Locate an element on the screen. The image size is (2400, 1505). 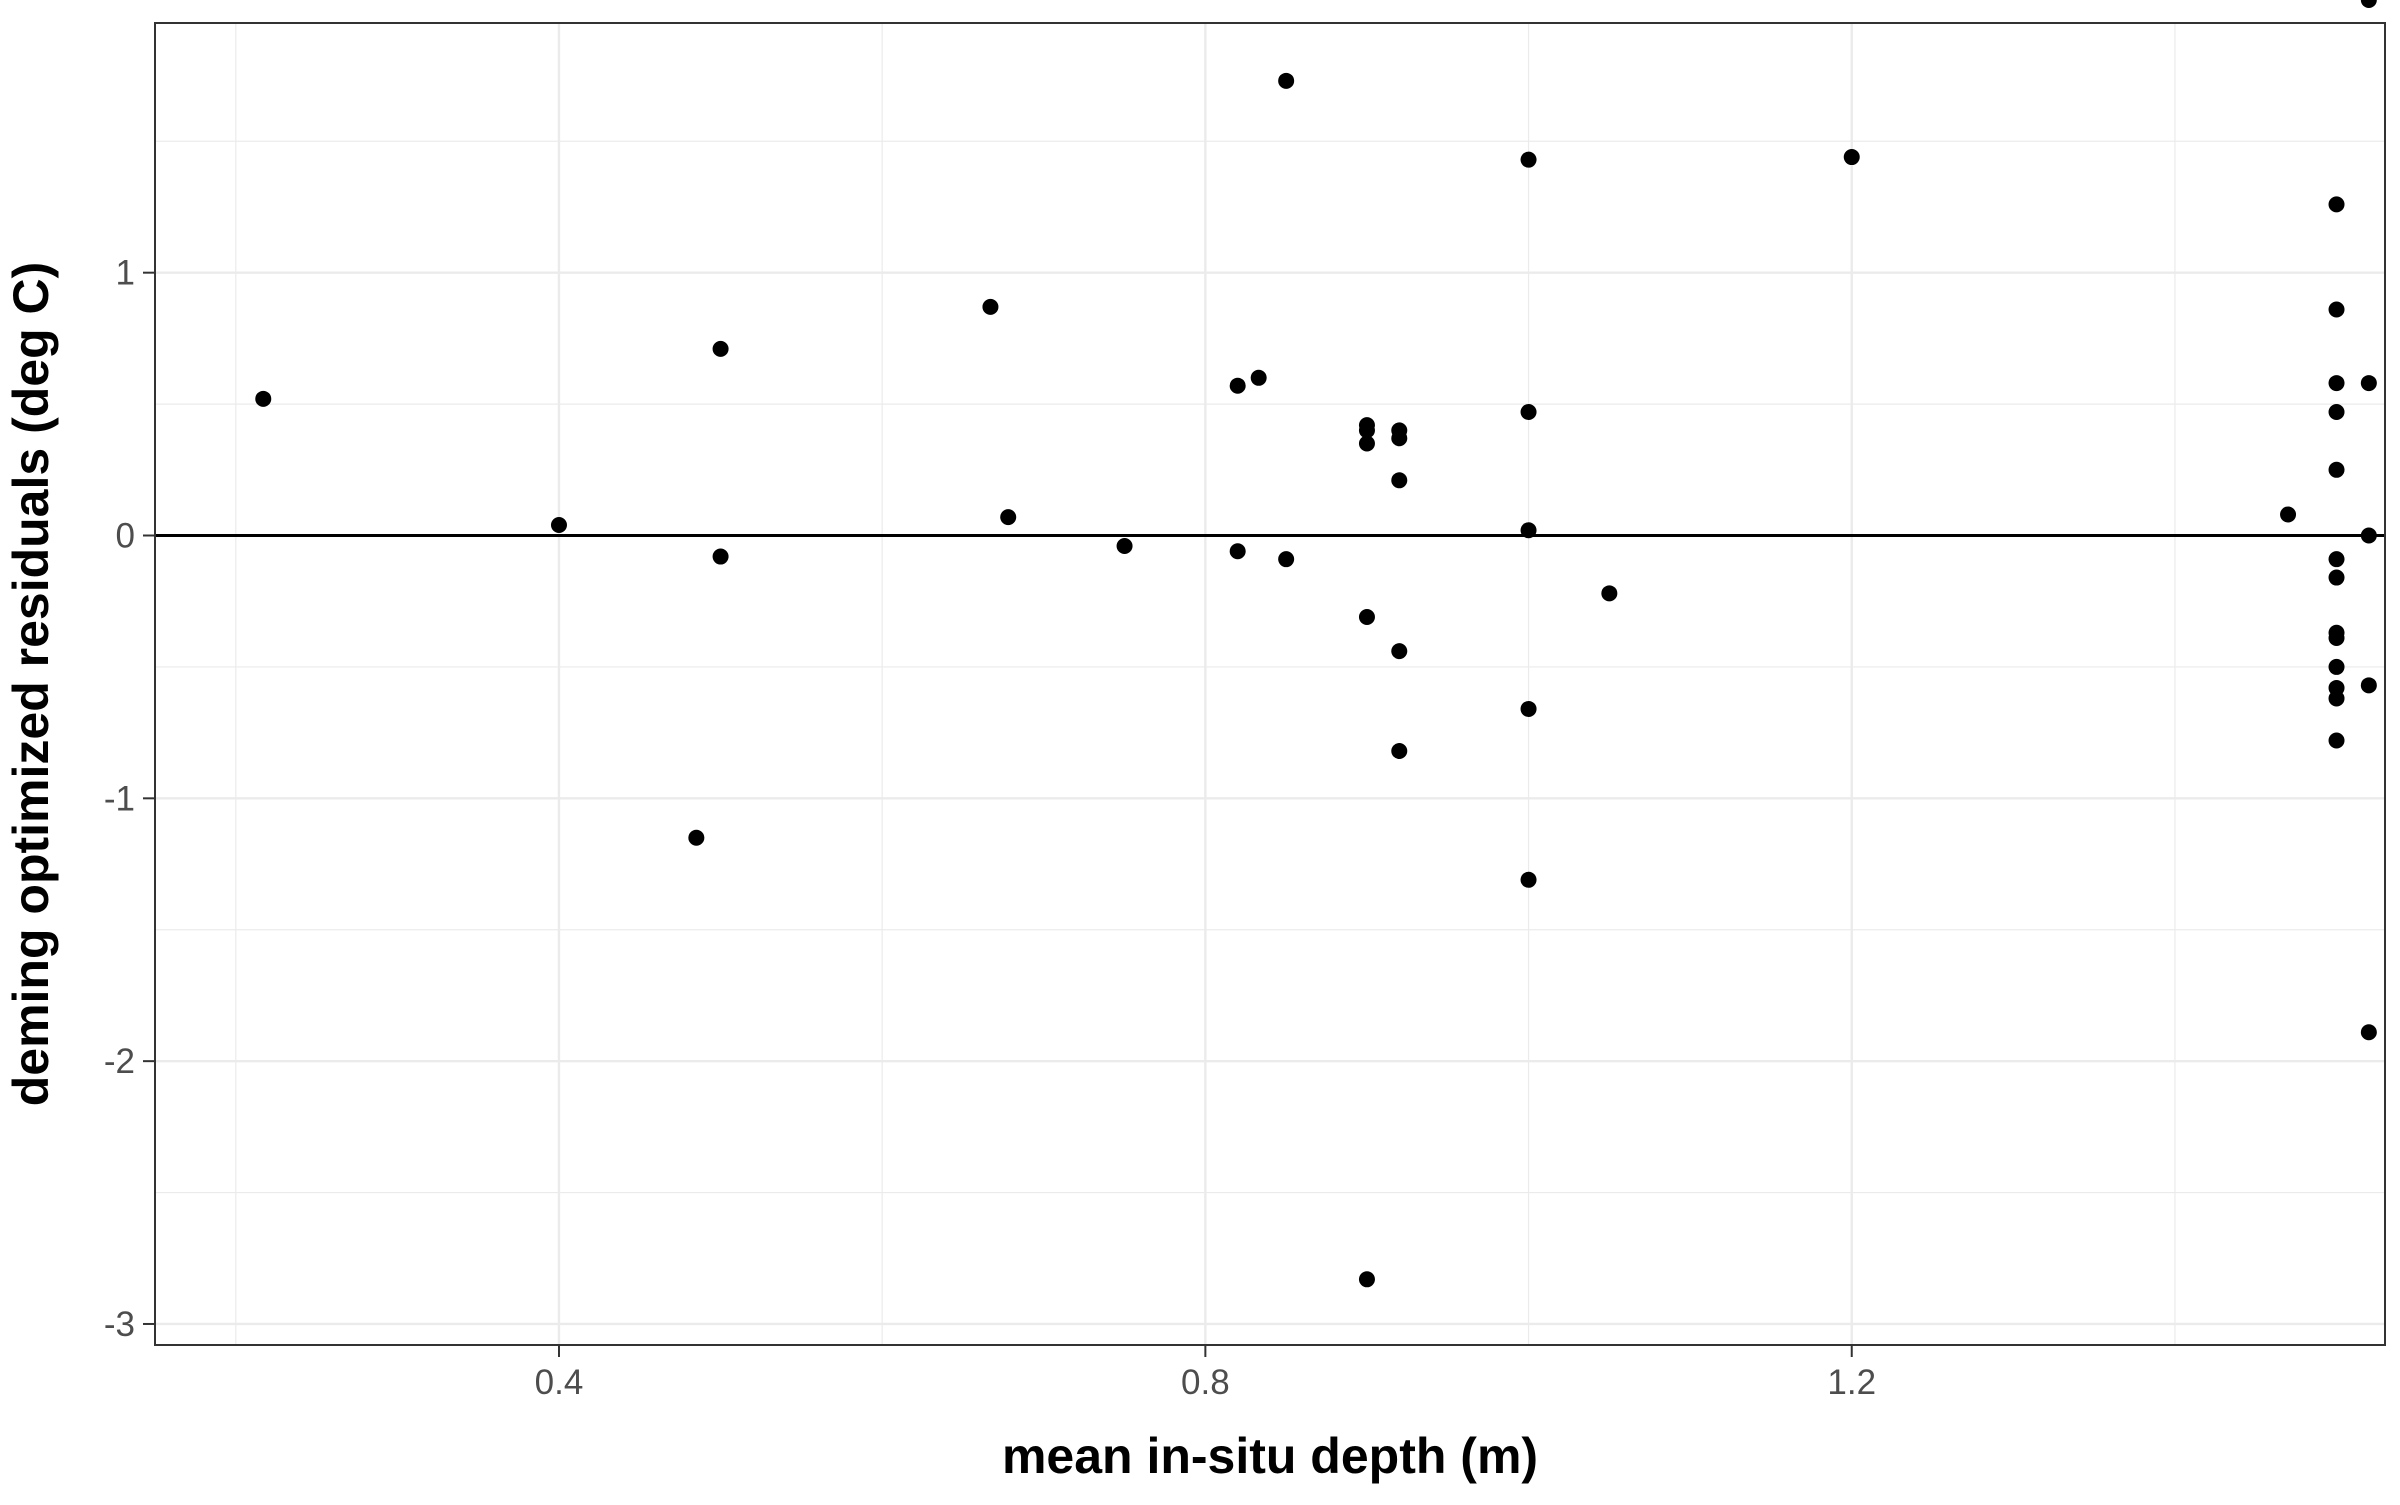
y-tick-label: -3 is located at coordinates (119, 1324).